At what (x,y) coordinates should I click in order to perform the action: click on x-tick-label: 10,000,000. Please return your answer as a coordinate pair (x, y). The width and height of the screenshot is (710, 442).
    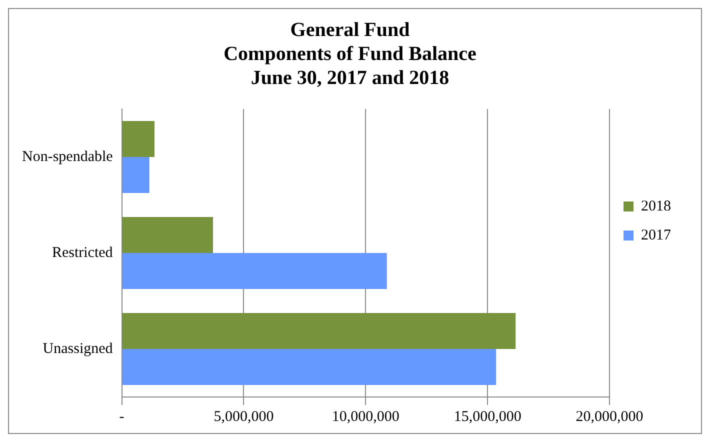
    Looking at the image, I should click on (366, 416).